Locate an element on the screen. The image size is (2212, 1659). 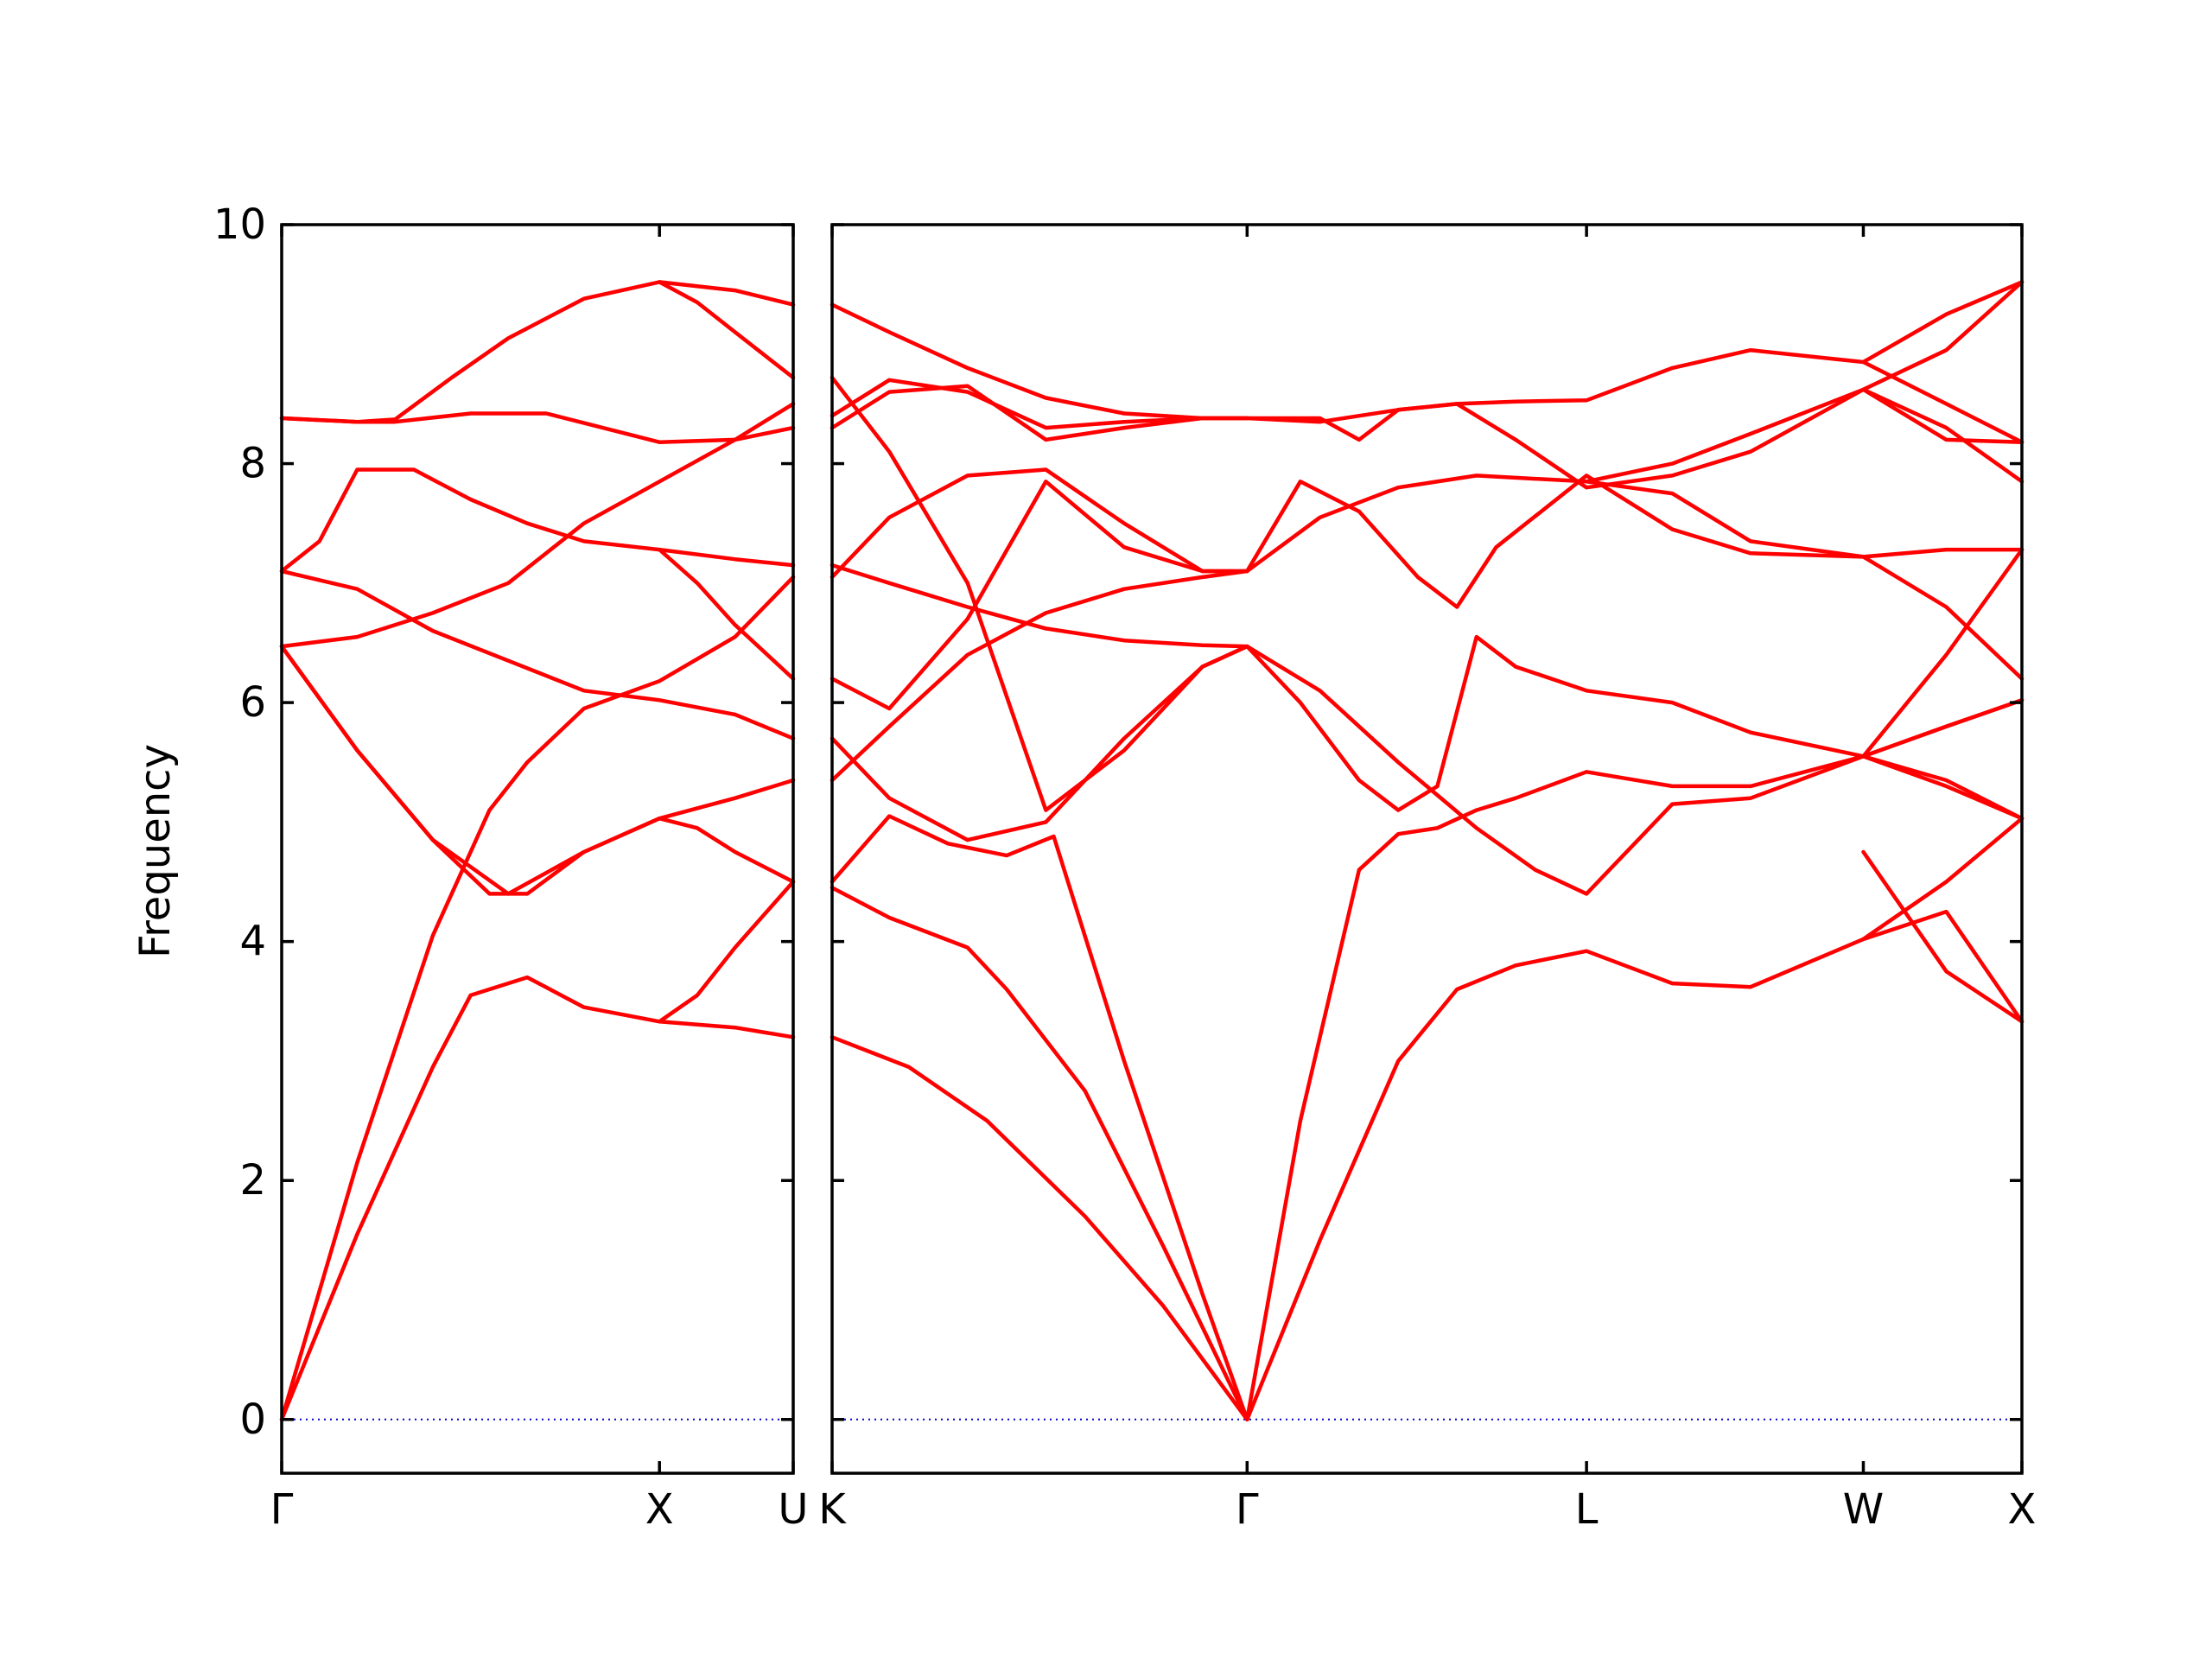
x-tick-label: W is located at coordinates (1863, 1509).